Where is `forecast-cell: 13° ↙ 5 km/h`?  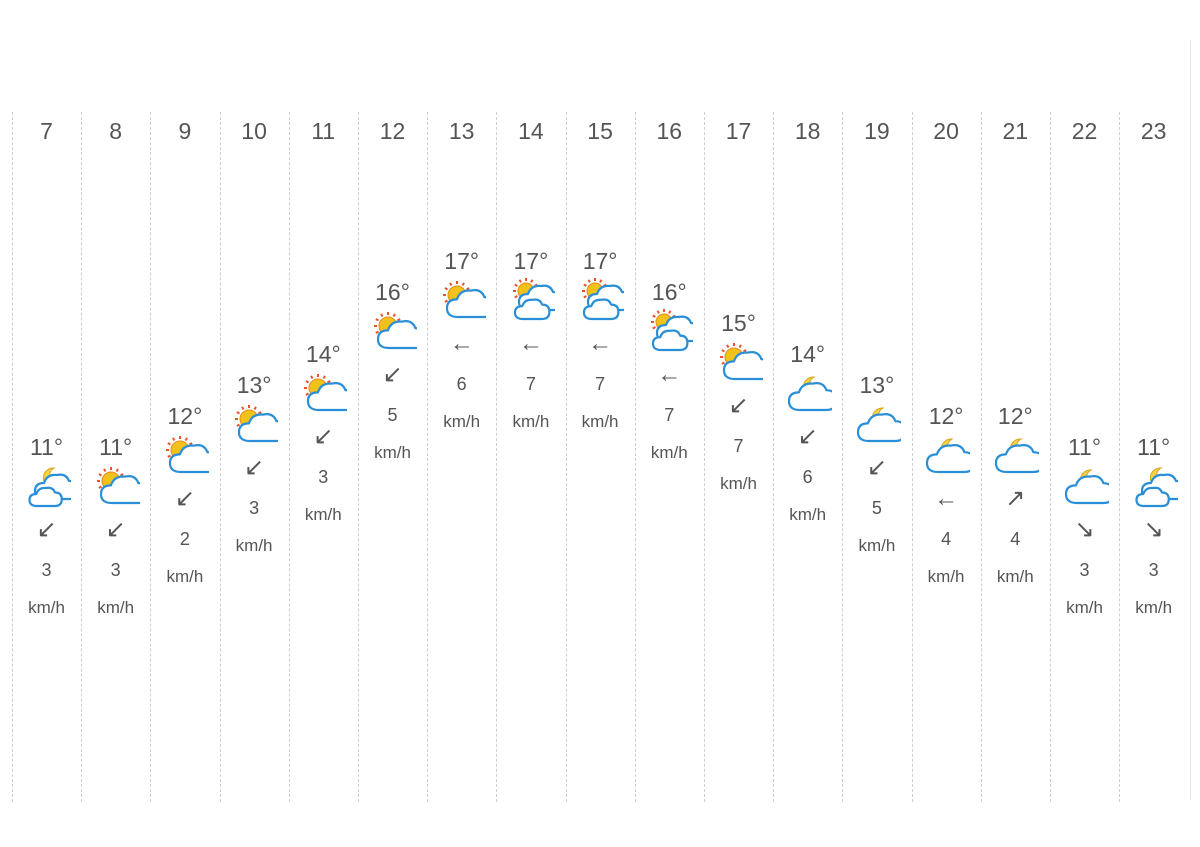 forecast-cell: 13° ↙ 5 km/h is located at coordinates (876, 487).